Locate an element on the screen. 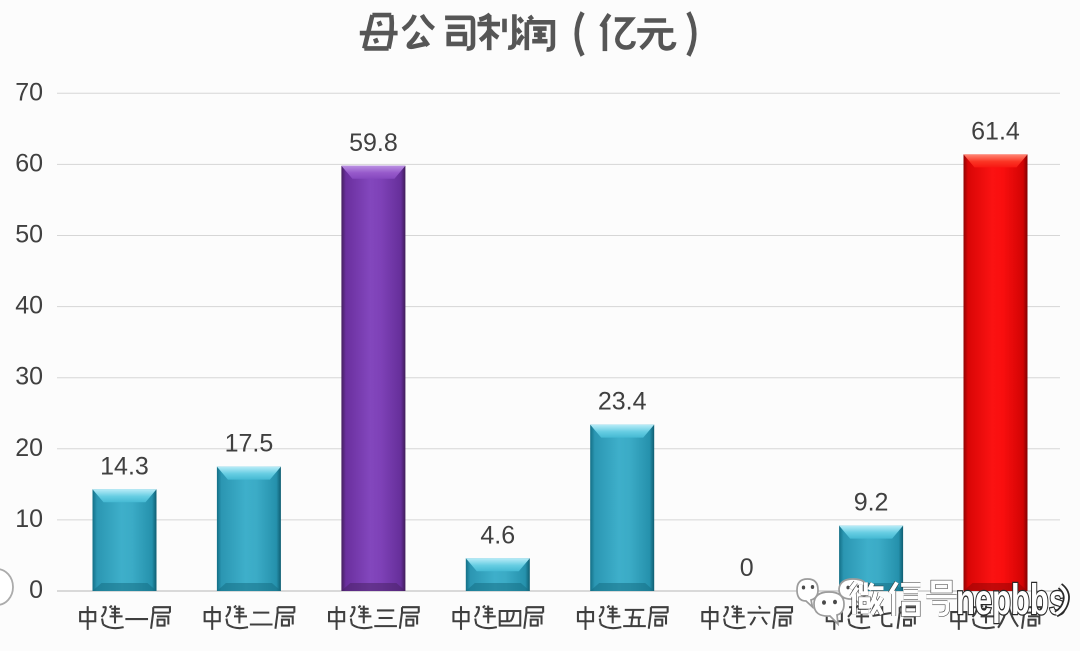 This screenshot has height=656, width=1080. svg-text: nepbbs is located at coordinates (1011, 599).